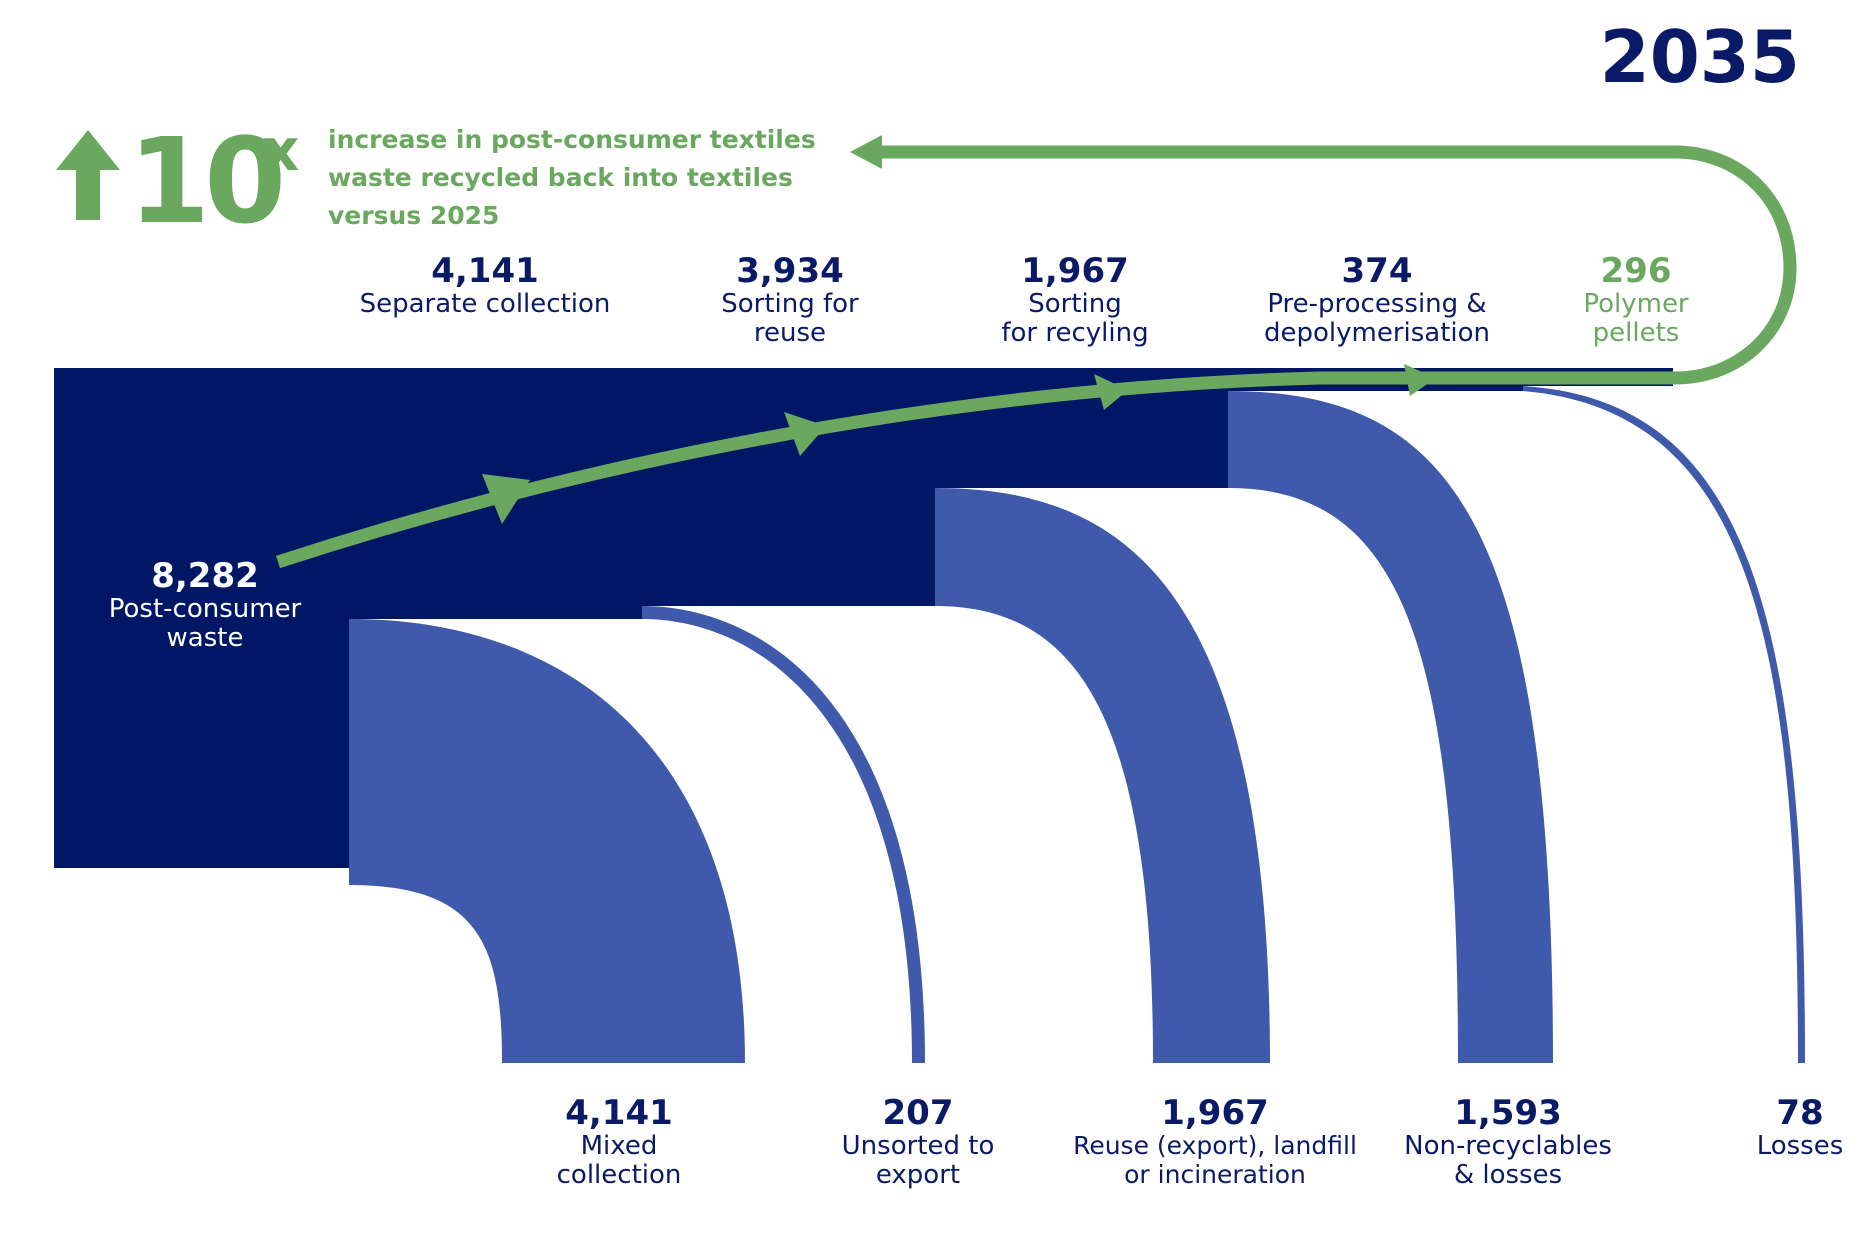 This screenshot has width=1872, height=1251. What do you see at coordinates (1102, 775) in the screenshot?
I see `band-reuse-export` at bounding box center [1102, 775].